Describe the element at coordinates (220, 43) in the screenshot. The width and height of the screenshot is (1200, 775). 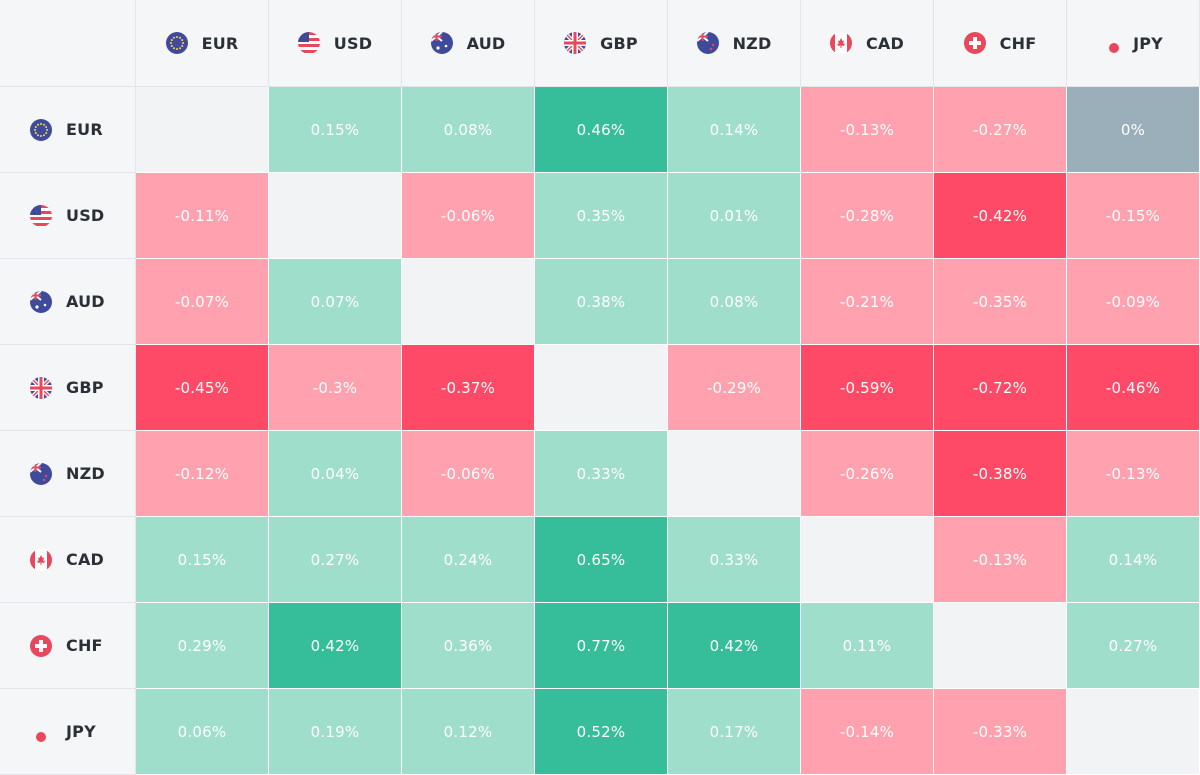
I see `column-header-label: EUR` at that location.